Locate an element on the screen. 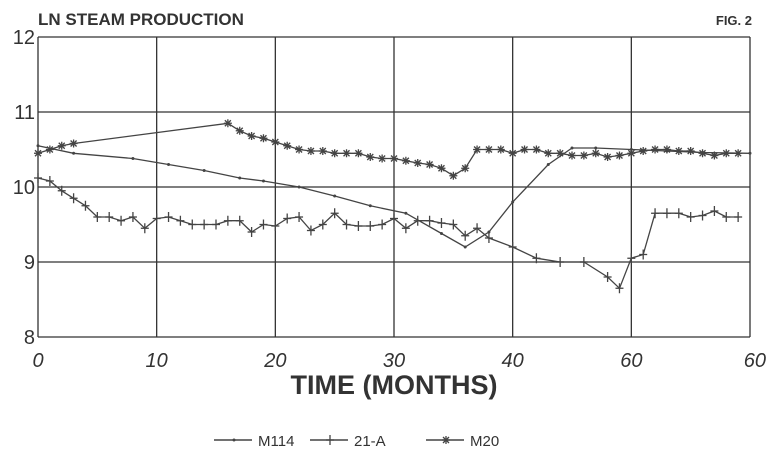 The height and width of the screenshot is (457, 767). y-tick-label: 10 is located at coordinates (24, 188).